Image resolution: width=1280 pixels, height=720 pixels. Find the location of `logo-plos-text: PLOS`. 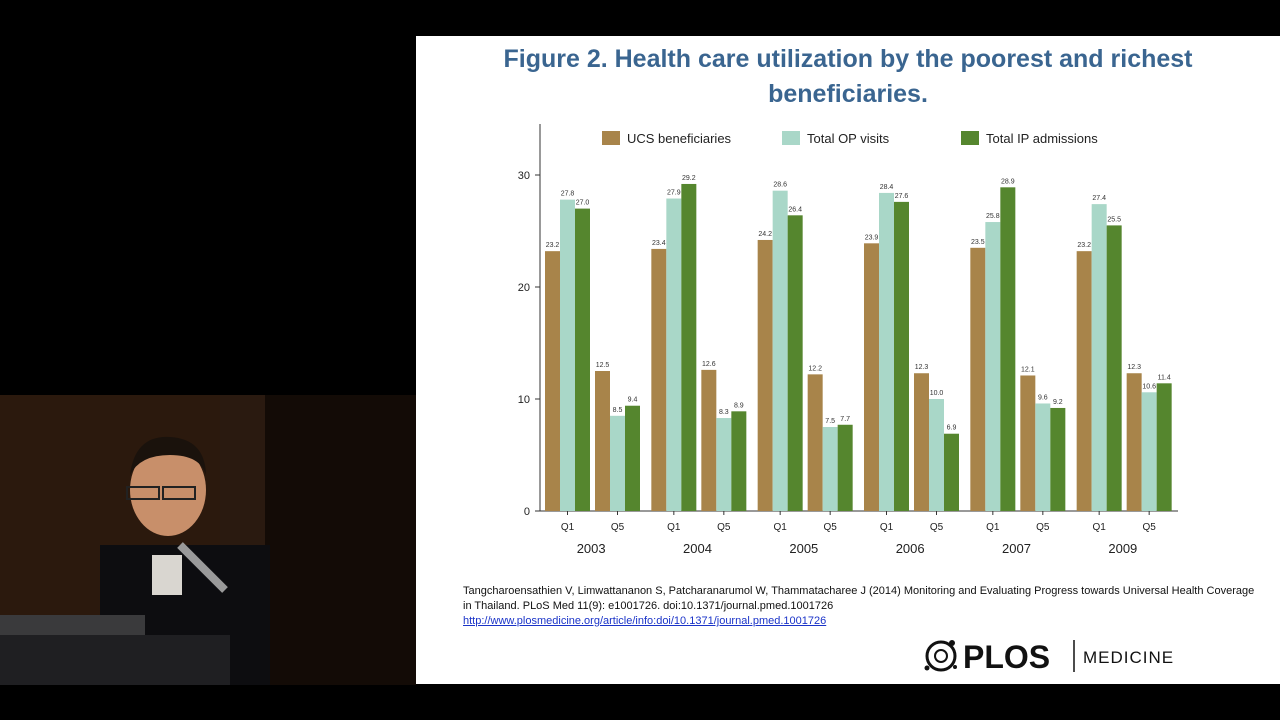

logo-plos-text: PLOS is located at coordinates (1006, 657).